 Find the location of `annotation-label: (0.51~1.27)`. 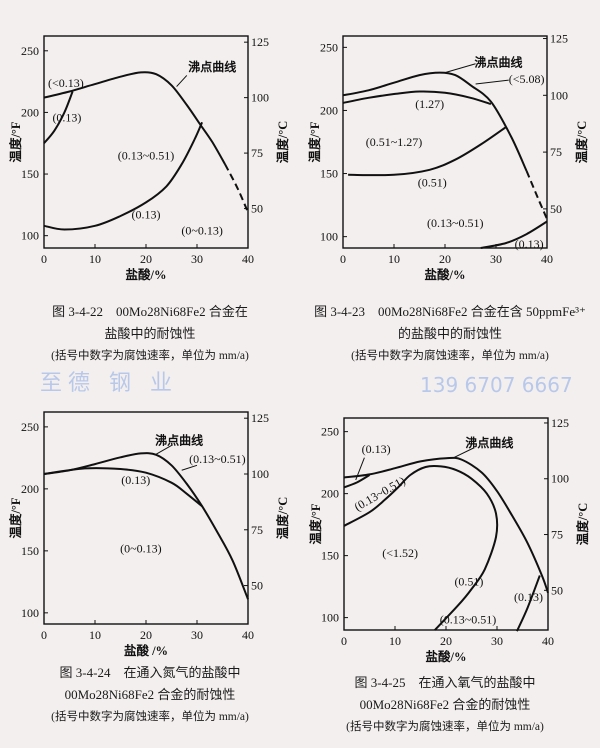

annotation-label: (0.51~1.27) is located at coordinates (394, 142).